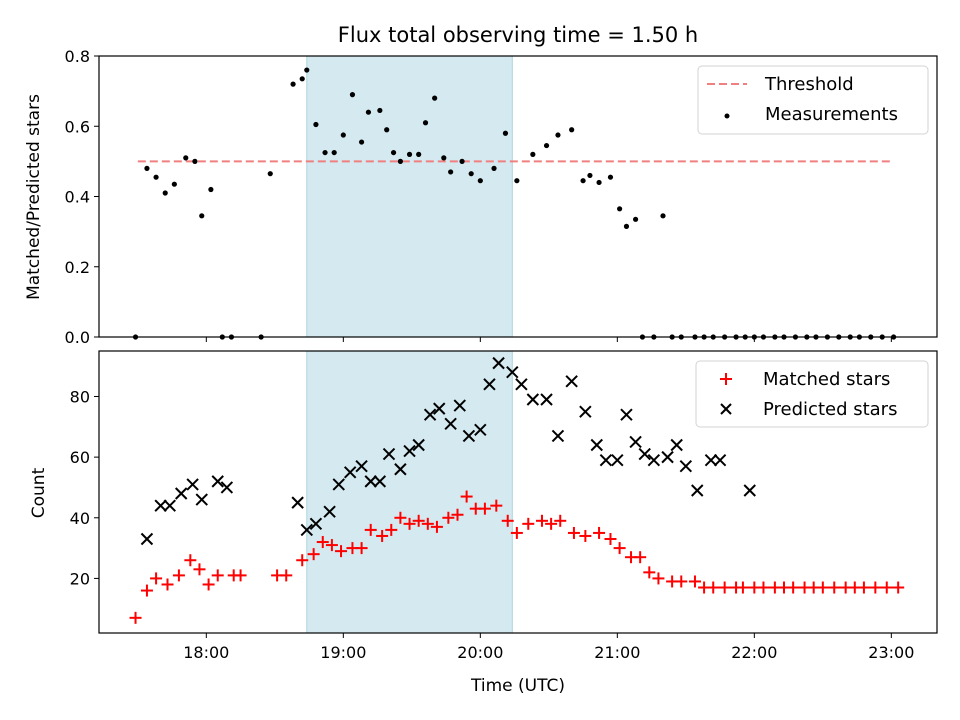 This screenshot has height=720, width=960. I want to click on bottom-legend-box, so click(812, 394).